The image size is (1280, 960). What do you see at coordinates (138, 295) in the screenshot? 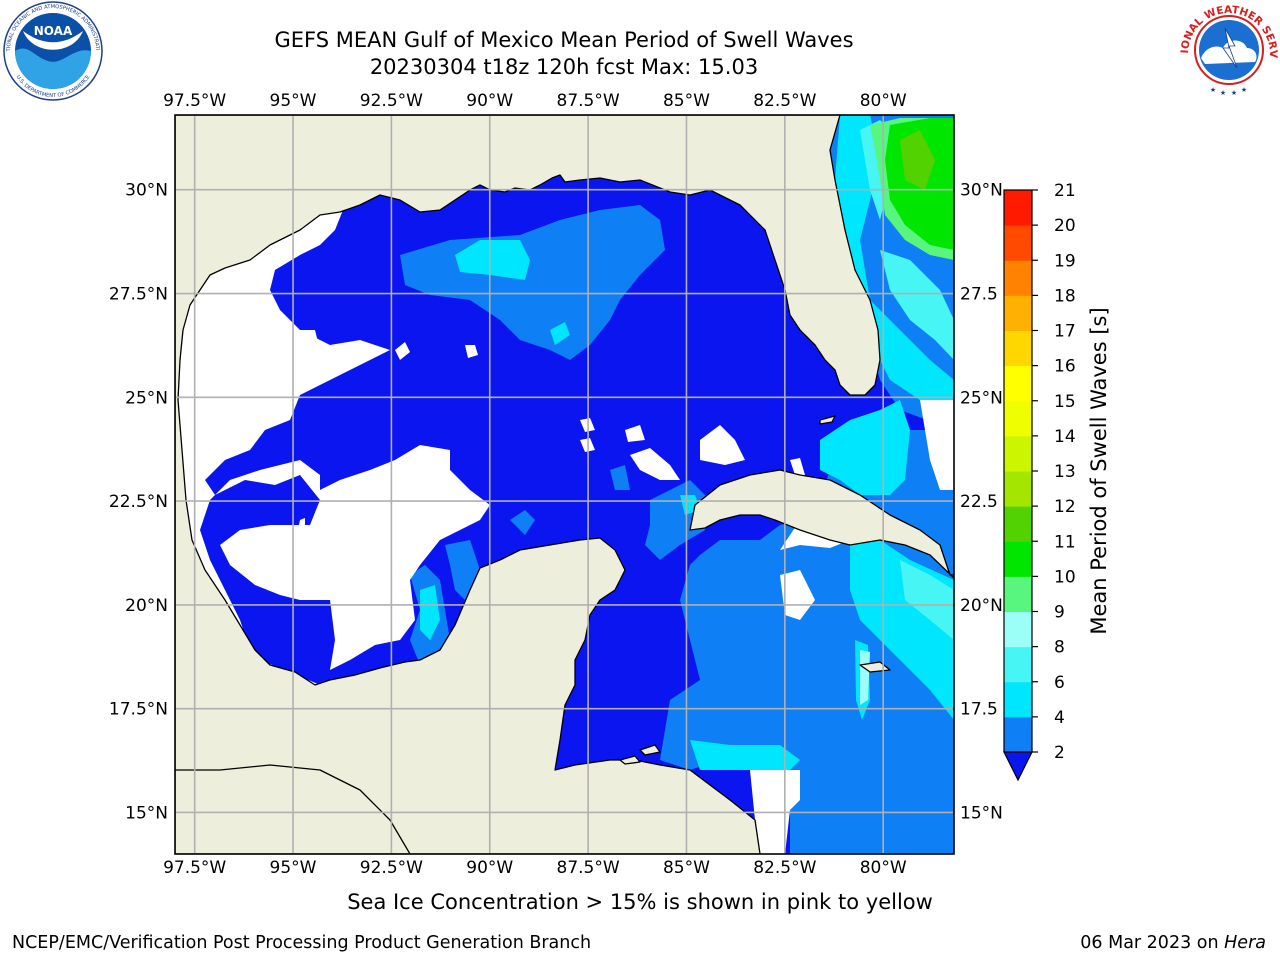
I see `lat-label-left-1: 27.5°N` at bounding box center [138, 295].